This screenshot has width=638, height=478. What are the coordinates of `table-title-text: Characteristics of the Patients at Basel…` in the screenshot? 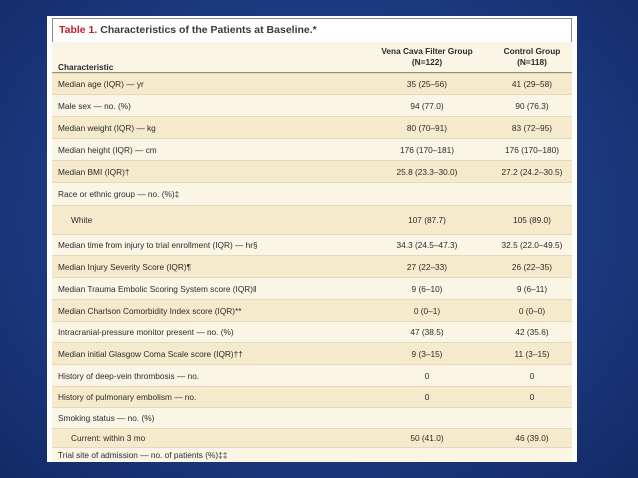 It's located at (208, 30).